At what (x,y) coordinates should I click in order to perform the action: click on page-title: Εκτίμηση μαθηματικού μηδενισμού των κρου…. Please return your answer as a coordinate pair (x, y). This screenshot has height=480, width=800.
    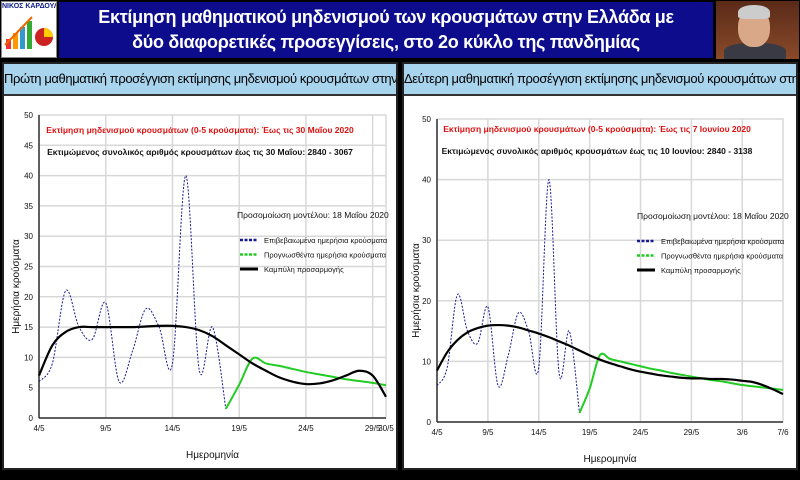
    Looking at the image, I should click on (386, 30).